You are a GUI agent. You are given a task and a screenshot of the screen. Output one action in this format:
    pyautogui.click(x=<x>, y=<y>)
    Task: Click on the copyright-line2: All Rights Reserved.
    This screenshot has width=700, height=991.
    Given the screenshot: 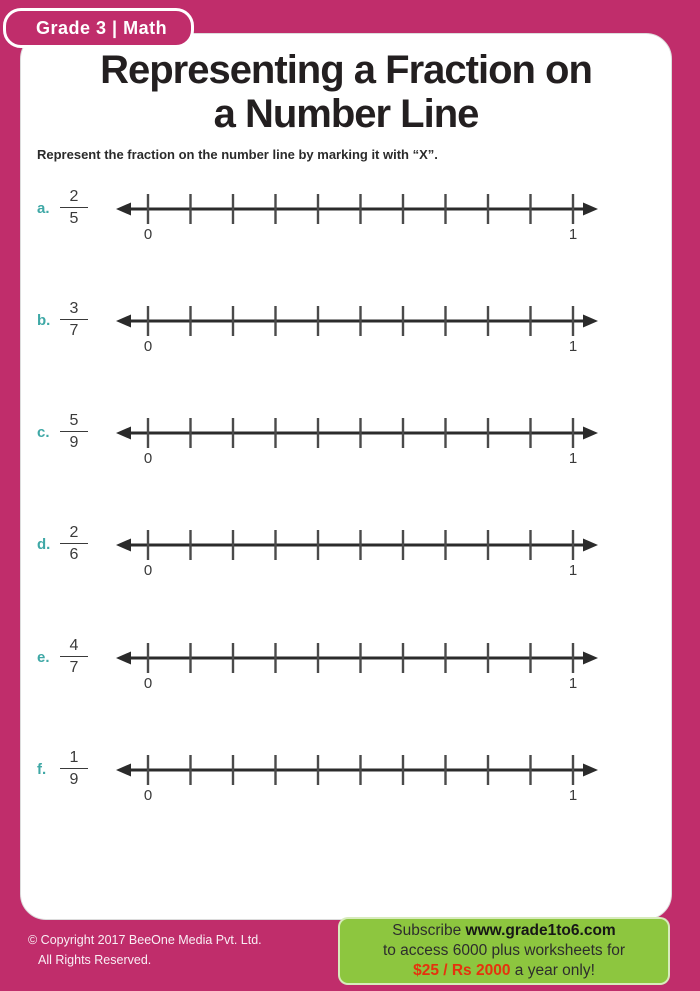 What is the action you would take?
    pyautogui.click(x=95, y=960)
    